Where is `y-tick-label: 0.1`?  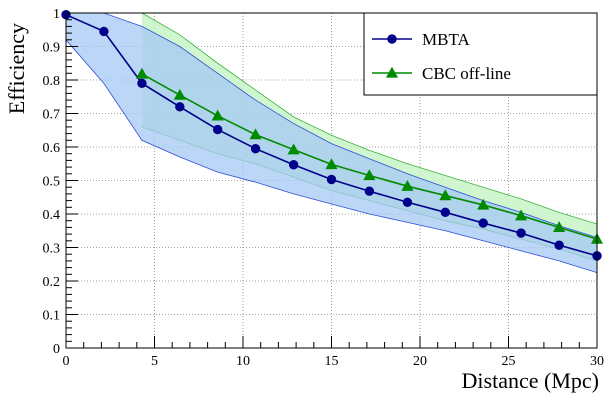 y-tick-label: 0.1 is located at coordinates (52, 316).